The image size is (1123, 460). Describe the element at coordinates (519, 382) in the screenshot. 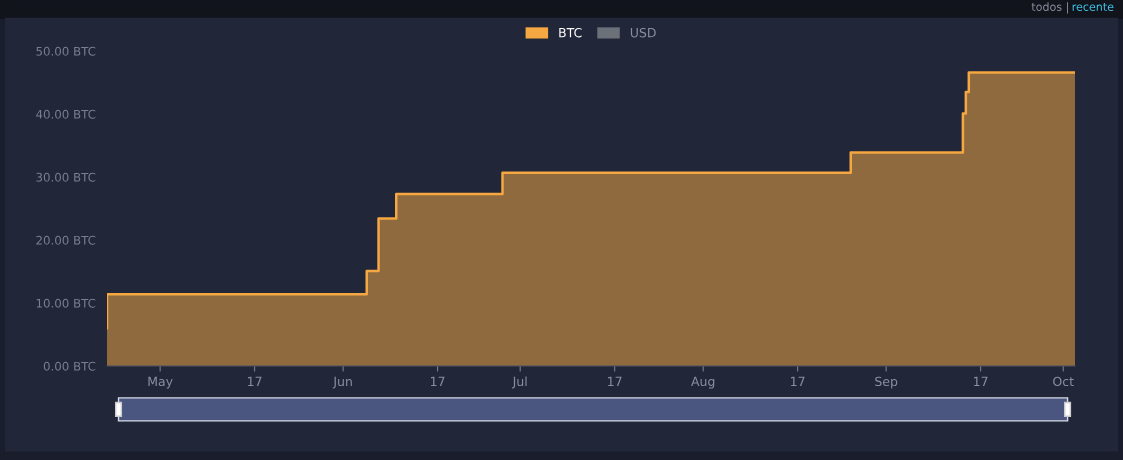

I see `x-tick-label: Jul` at that location.